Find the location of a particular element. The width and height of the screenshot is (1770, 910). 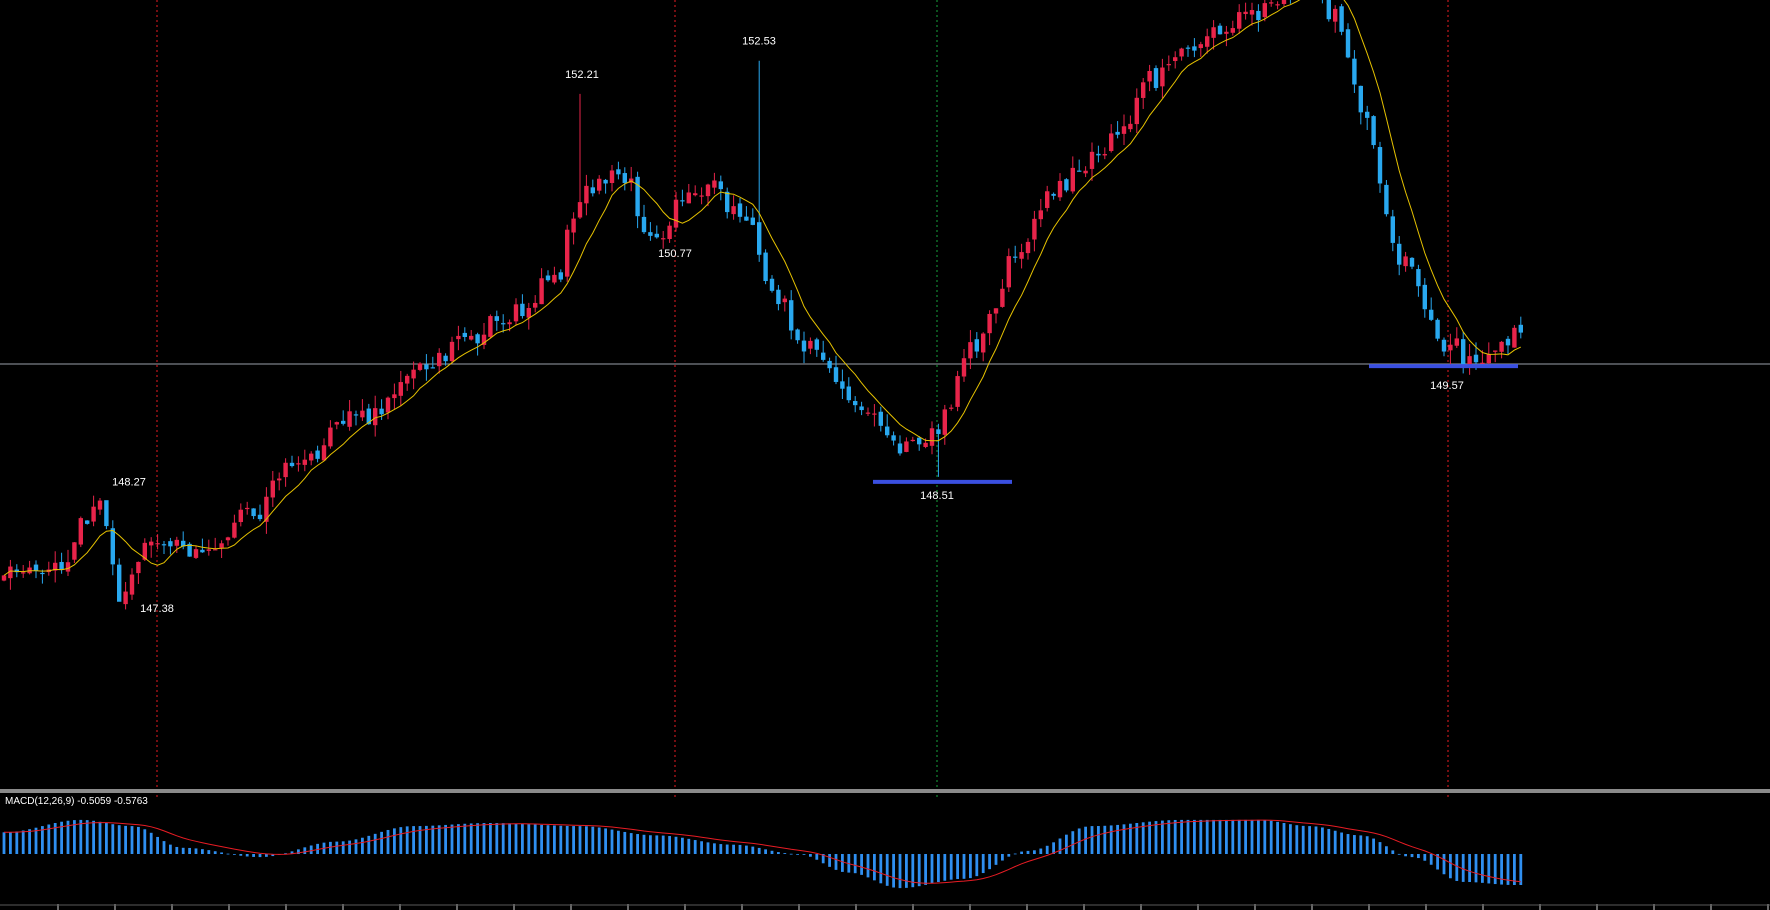

high-label: 152.21 is located at coordinates (582, 75).